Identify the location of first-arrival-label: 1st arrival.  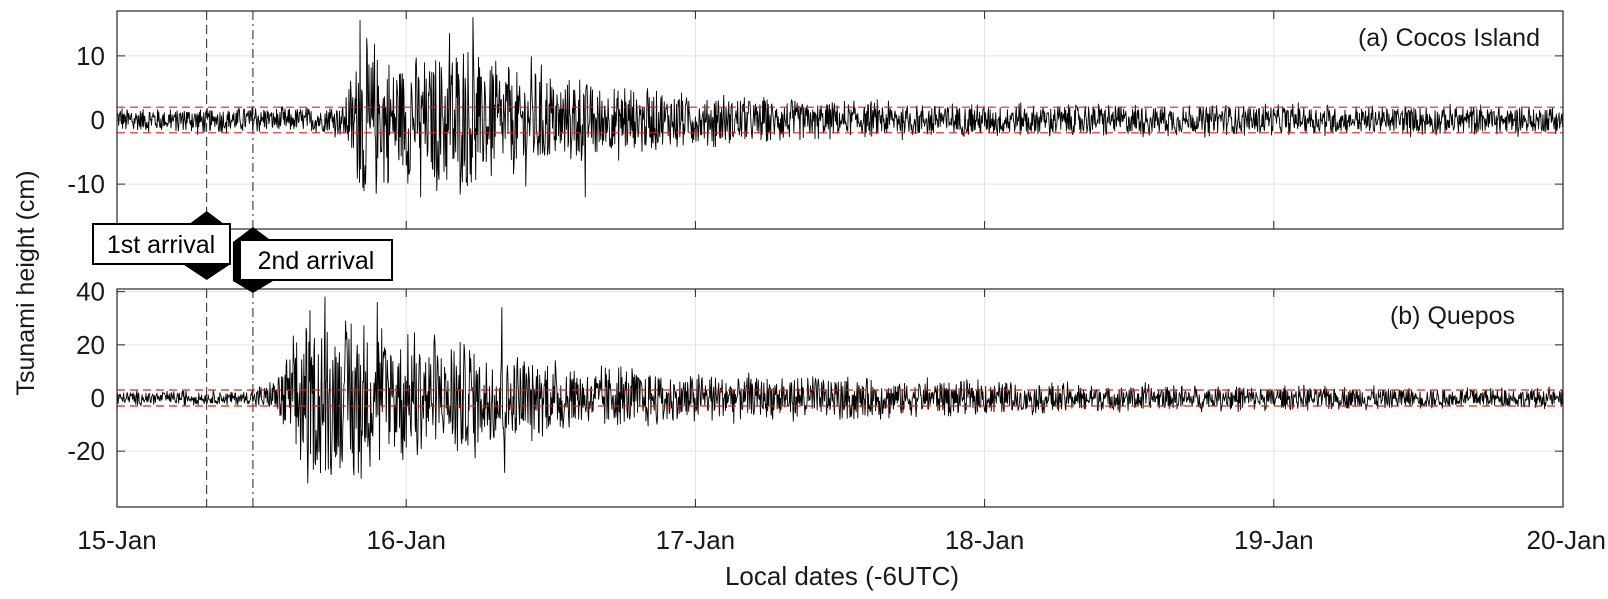
(161, 245).